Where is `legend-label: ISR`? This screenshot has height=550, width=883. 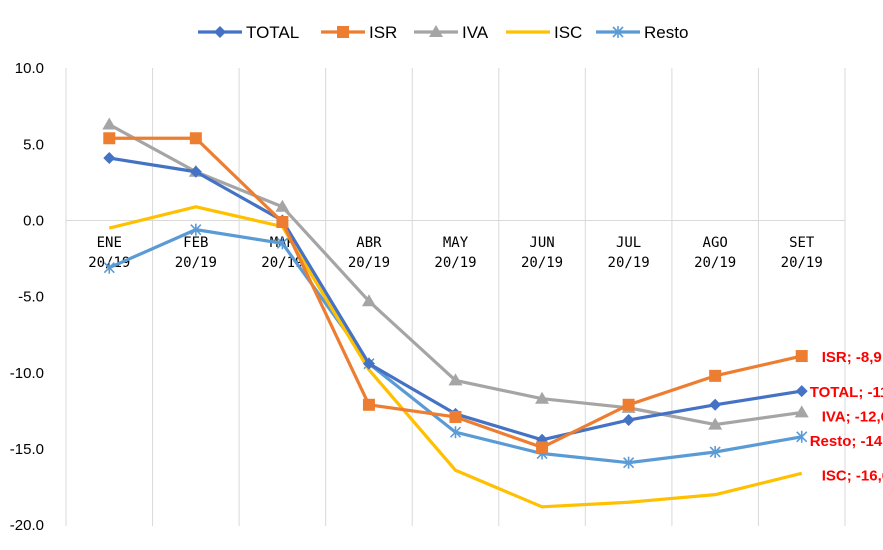
legend-label: ISR is located at coordinates (383, 32).